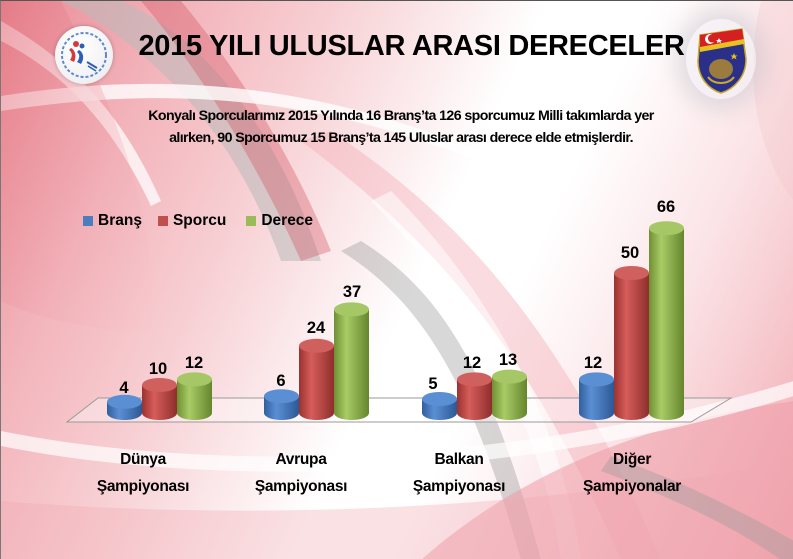 This screenshot has height=559, width=793. Describe the element at coordinates (124, 388) in the screenshot. I see `value-label: 4` at that location.